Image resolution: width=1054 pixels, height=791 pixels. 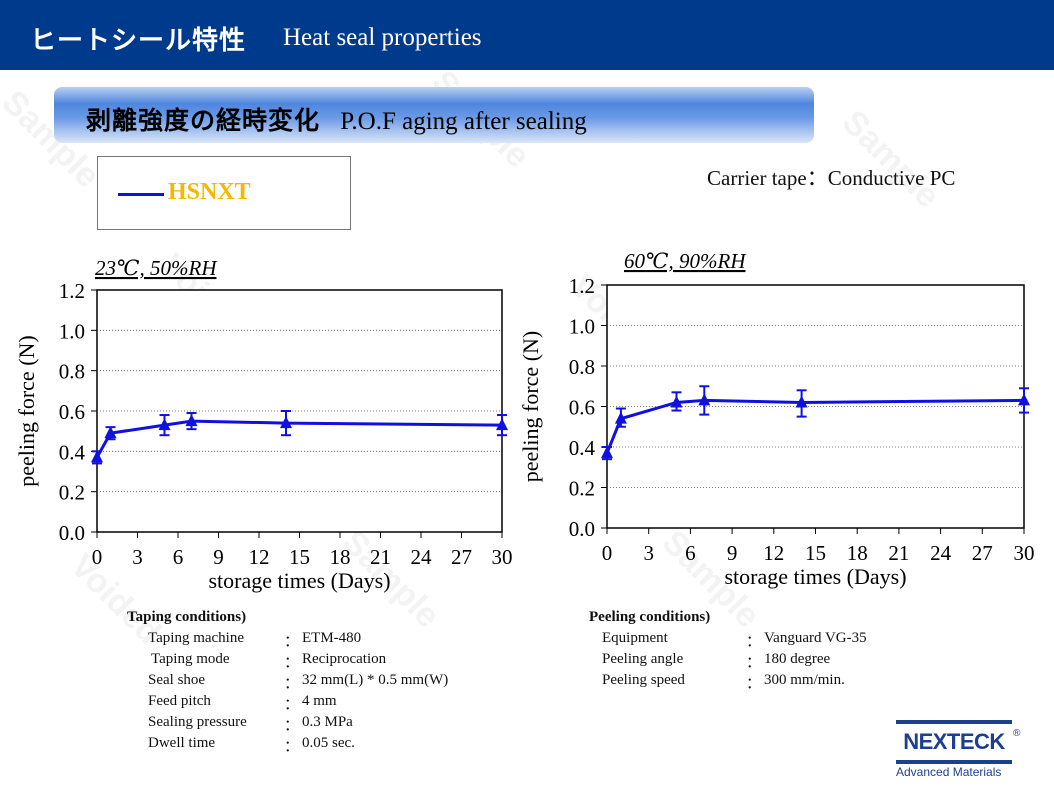 What do you see at coordinates (138, 41) in the screenshot?
I see `page-title: ヒートシール特性` at bounding box center [138, 41].